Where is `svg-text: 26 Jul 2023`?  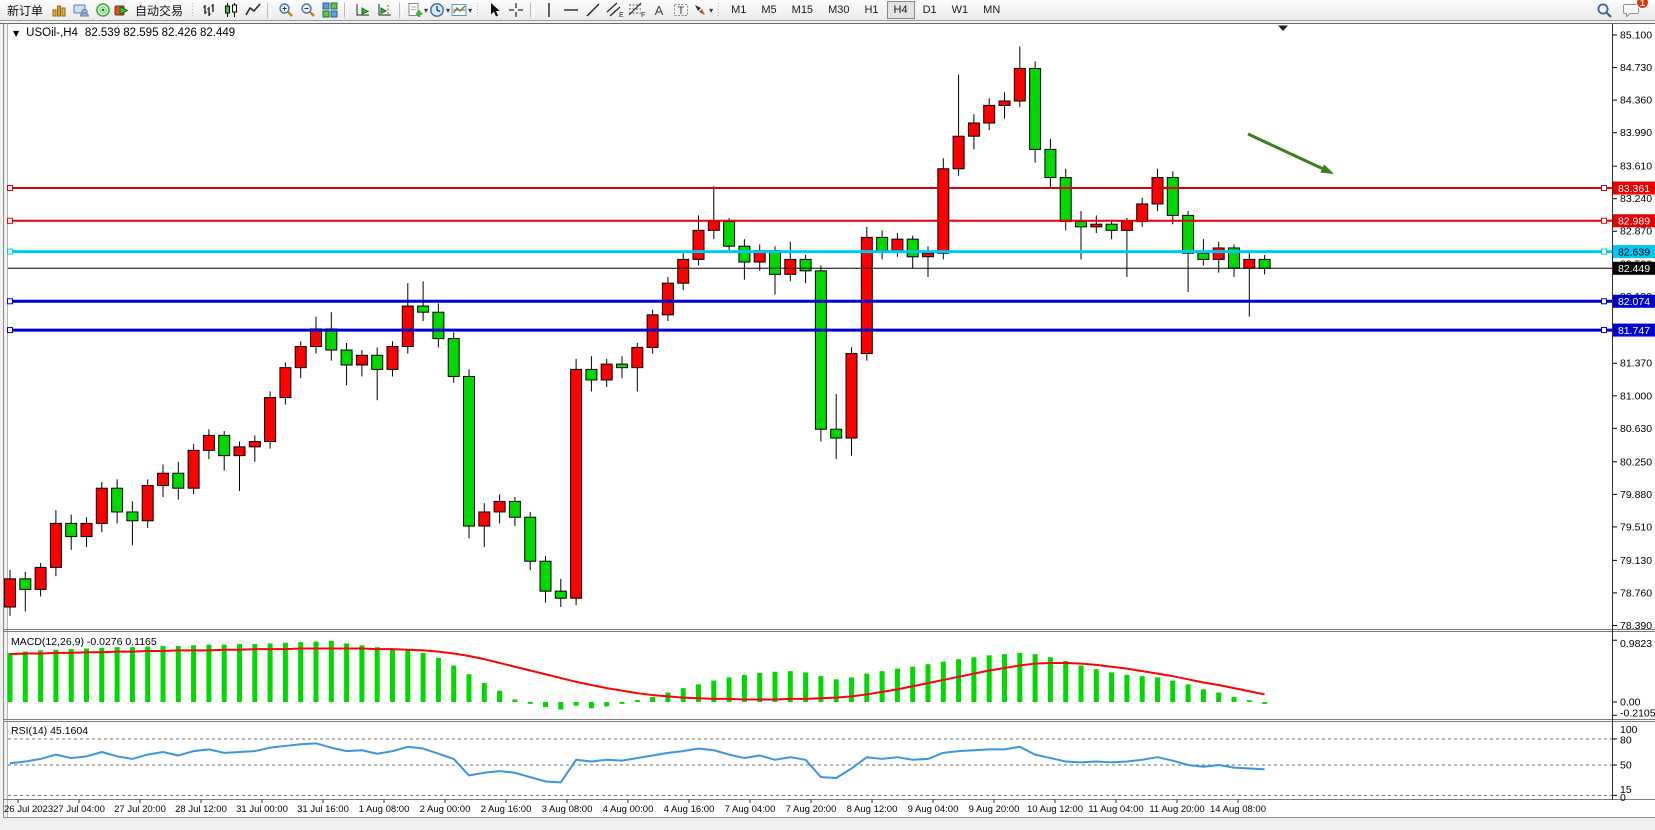 svg-text: 26 Jul 2023 is located at coordinates (28, 809).